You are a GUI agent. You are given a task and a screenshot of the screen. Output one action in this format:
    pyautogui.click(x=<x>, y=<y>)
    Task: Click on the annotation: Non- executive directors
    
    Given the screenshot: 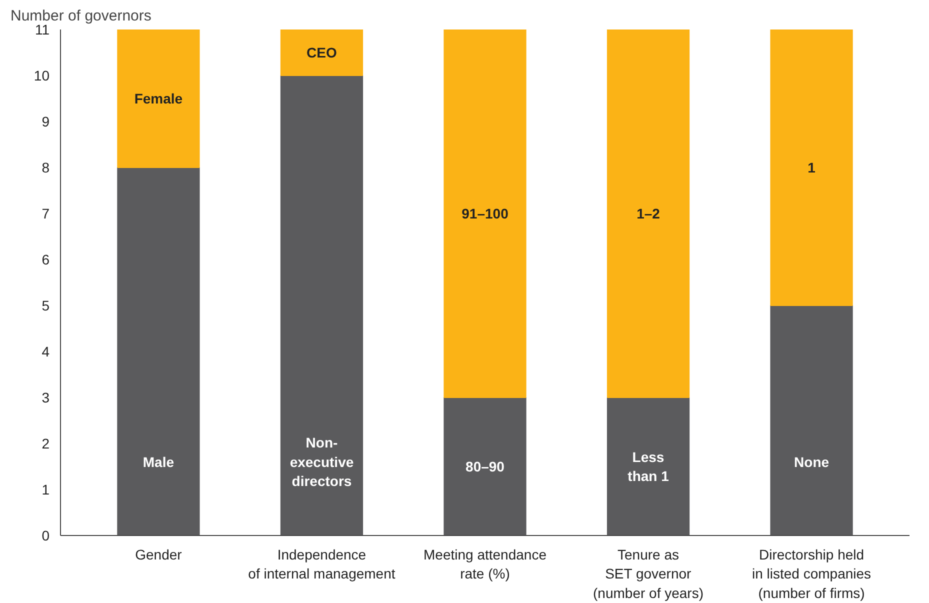 What is the action you would take?
    pyautogui.click(x=322, y=462)
    